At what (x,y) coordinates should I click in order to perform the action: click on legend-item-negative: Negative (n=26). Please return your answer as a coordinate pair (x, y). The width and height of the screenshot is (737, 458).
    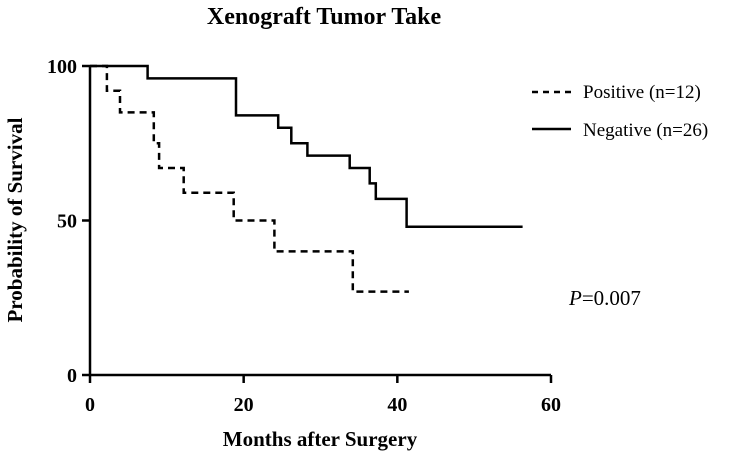
    Looking at the image, I should click on (620, 130).